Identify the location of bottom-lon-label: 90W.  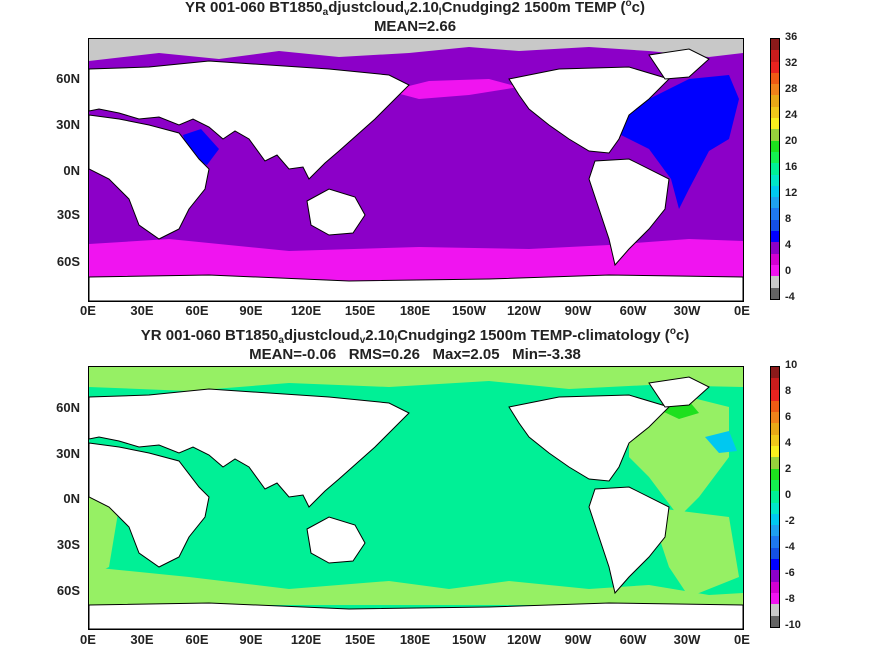
(578, 639).